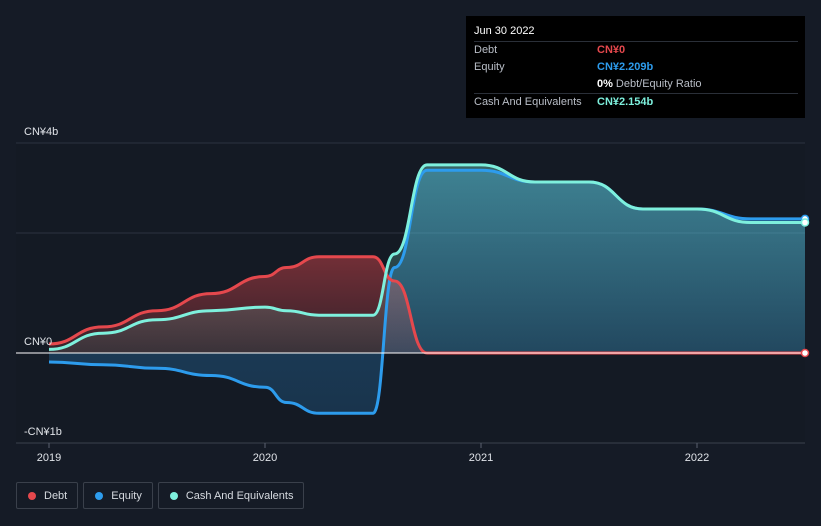 Image resolution: width=821 pixels, height=526 pixels. Describe the element at coordinates (535, 84) in the screenshot. I see `tooltip-ratio-label` at that location.